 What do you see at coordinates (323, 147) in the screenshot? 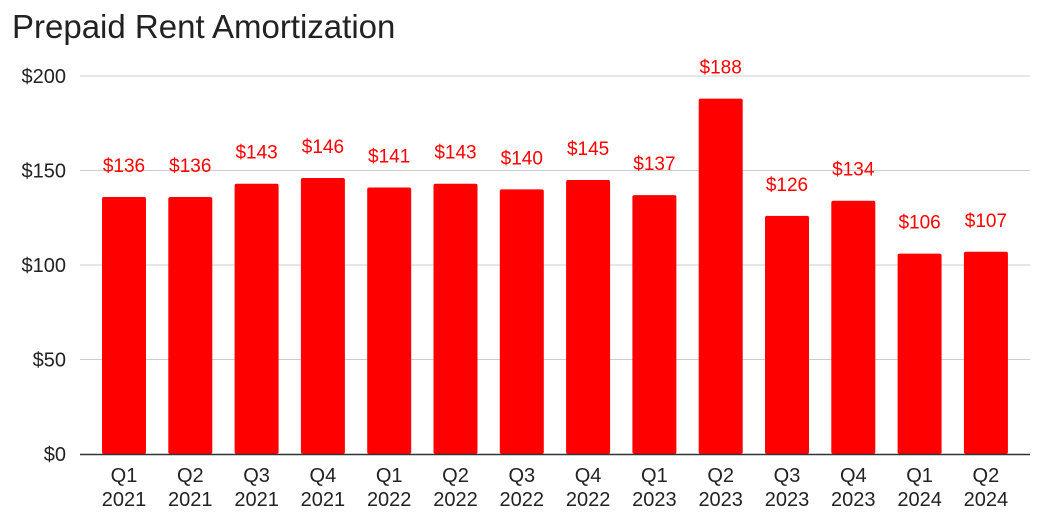
I see `data-label: $146` at bounding box center [323, 147].